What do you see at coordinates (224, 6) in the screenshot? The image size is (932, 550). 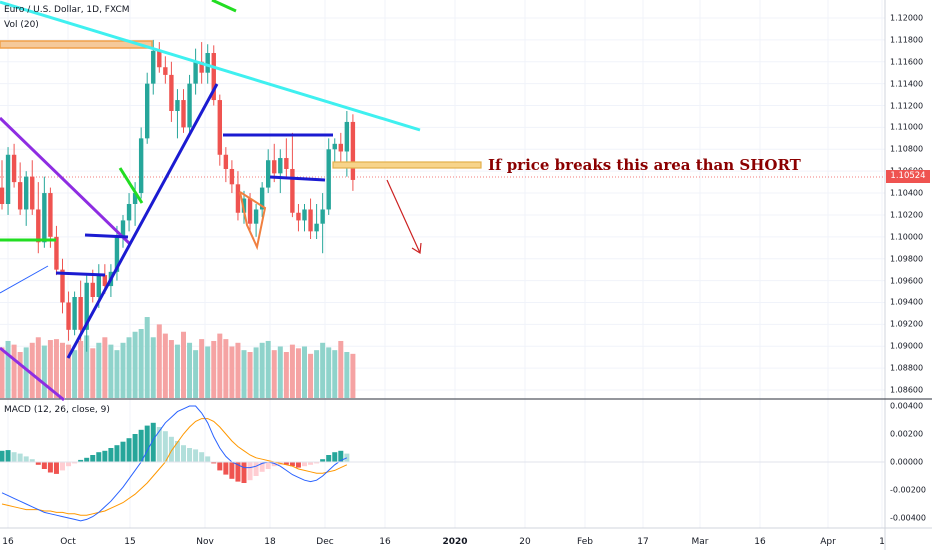 I see `green-marker-top` at bounding box center [224, 6].